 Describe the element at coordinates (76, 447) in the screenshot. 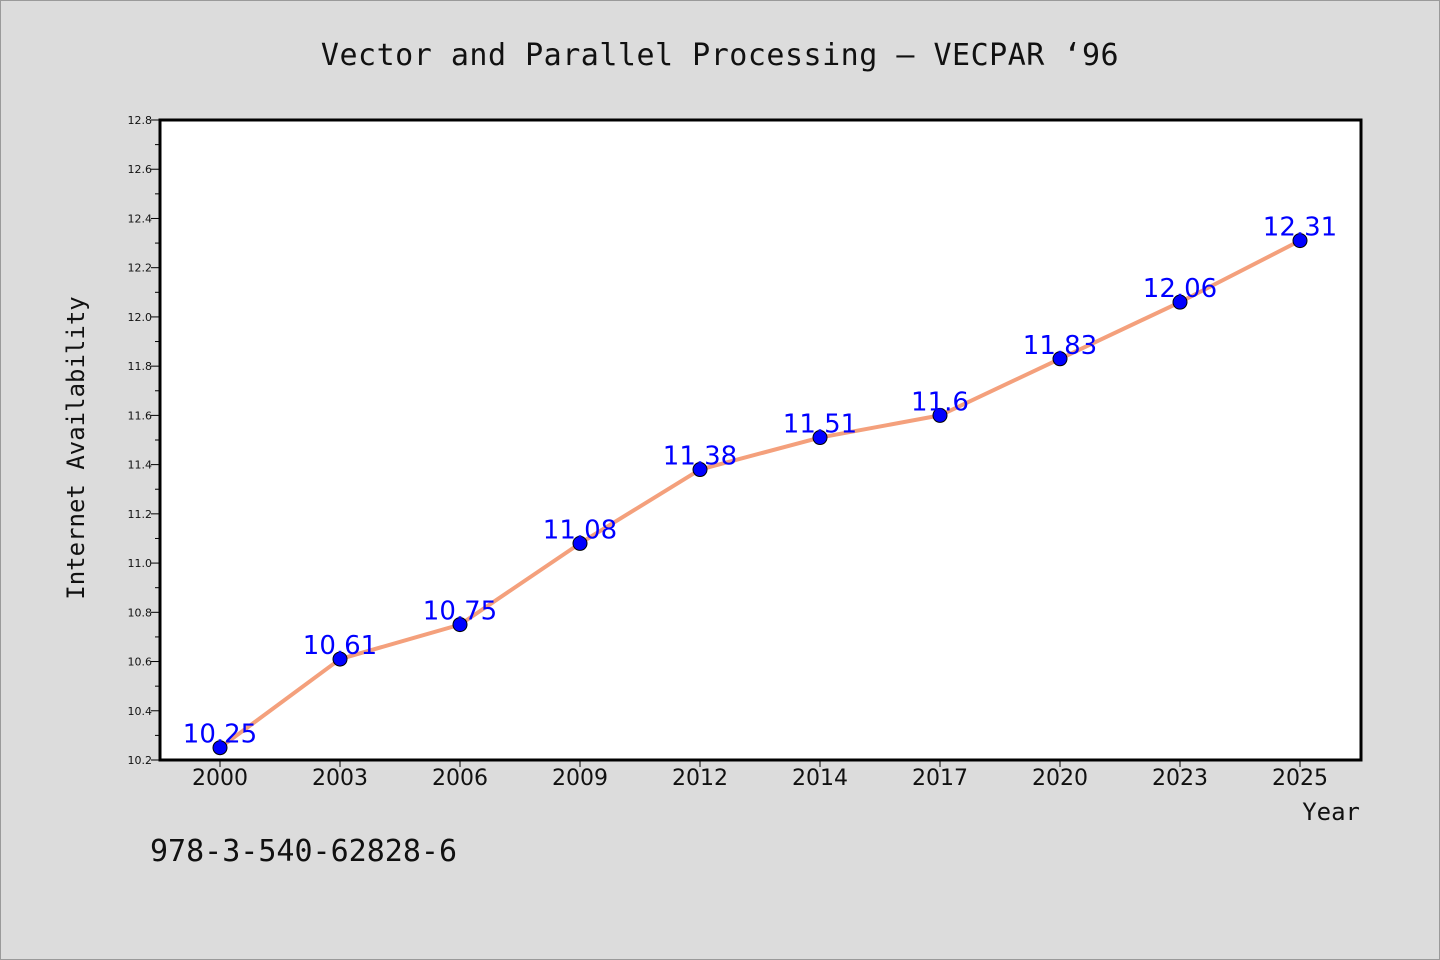

I see `y-axis-title: Internet Availability` at that location.